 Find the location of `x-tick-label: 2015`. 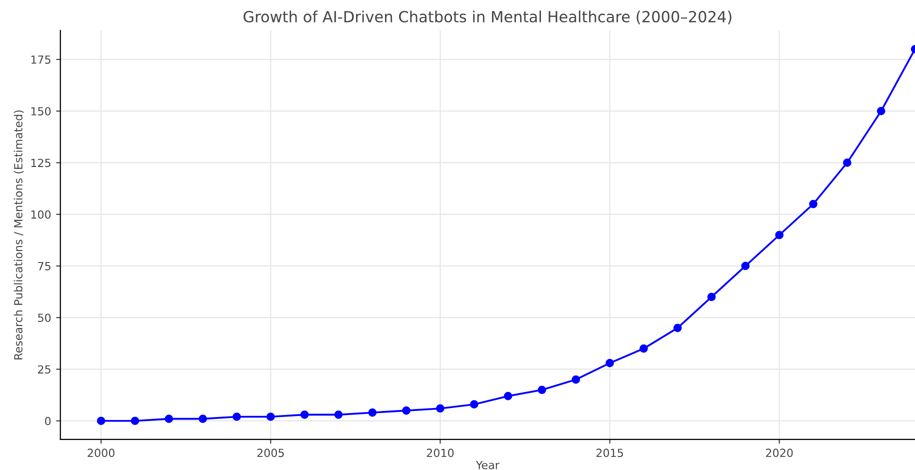

x-tick-label: 2015 is located at coordinates (609, 453).